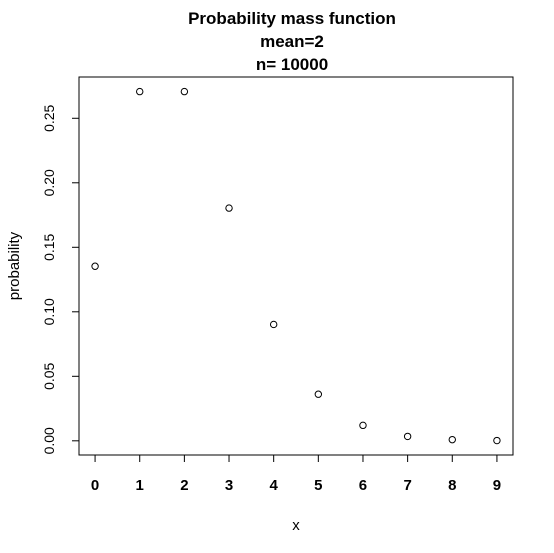 This screenshot has height=553, width=554. I want to click on y-tick-label: 0.20, so click(49, 182).